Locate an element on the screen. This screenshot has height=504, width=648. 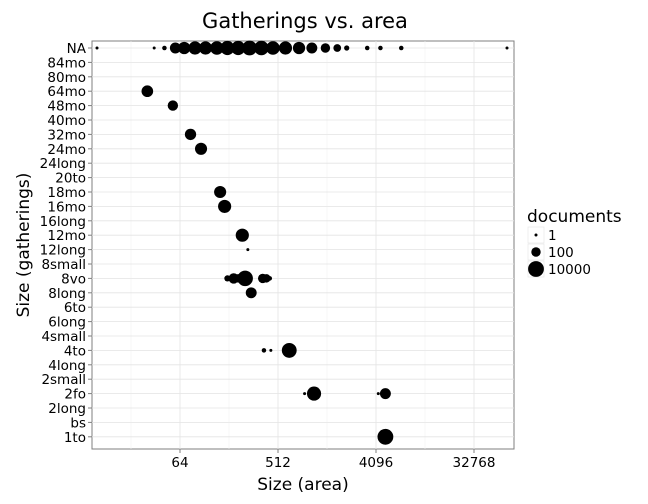
x-axis-label: Size (area) is located at coordinates (302, 485).